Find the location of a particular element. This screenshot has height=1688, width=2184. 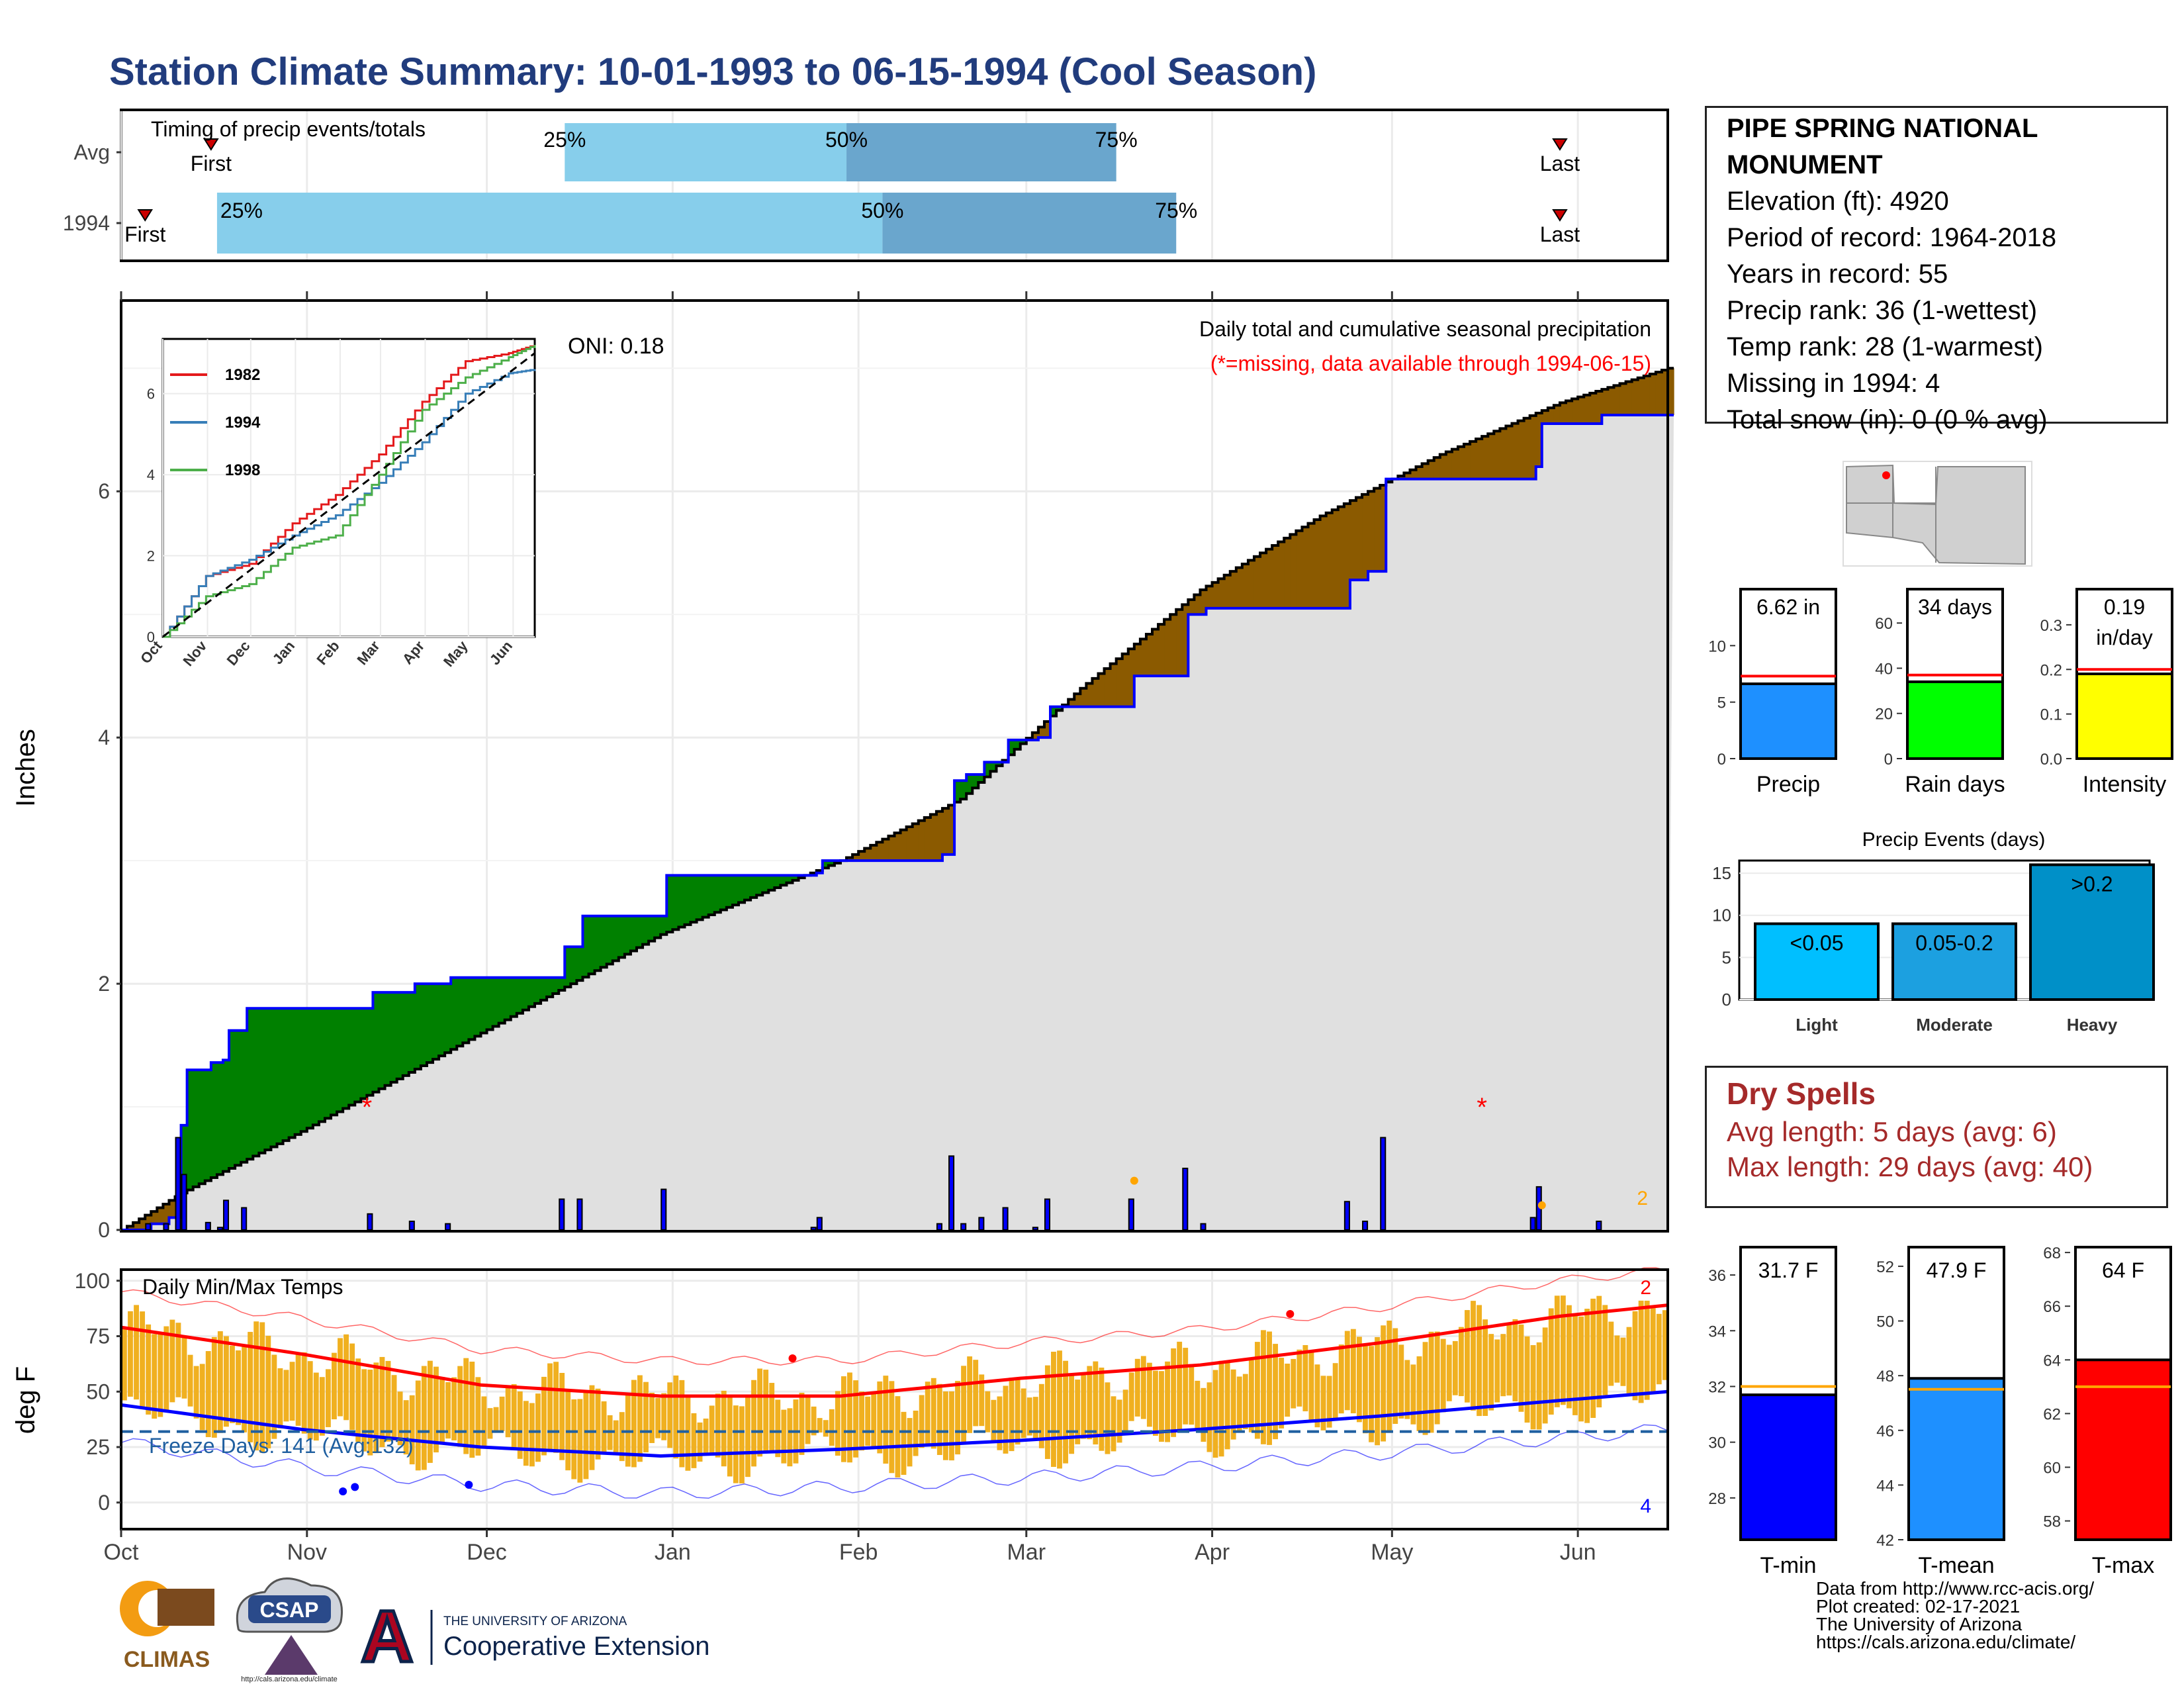

timing-p50-label: 50% is located at coordinates (846, 140).